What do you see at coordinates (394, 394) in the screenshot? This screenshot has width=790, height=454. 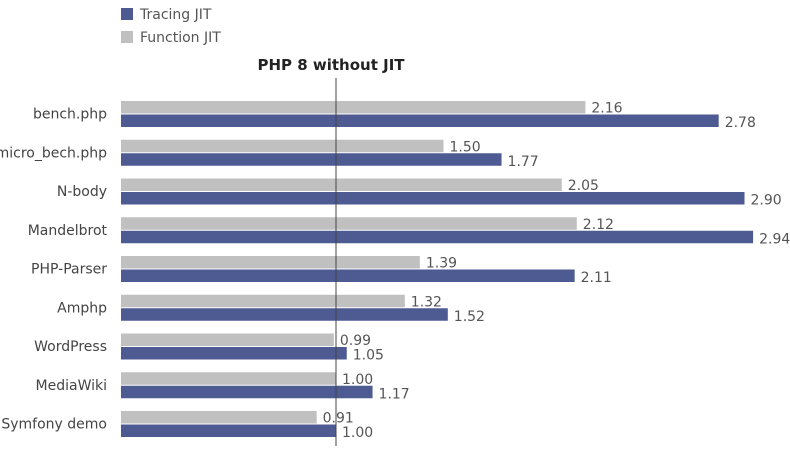 I see `data-label-tracing-jit: 1.17` at bounding box center [394, 394].